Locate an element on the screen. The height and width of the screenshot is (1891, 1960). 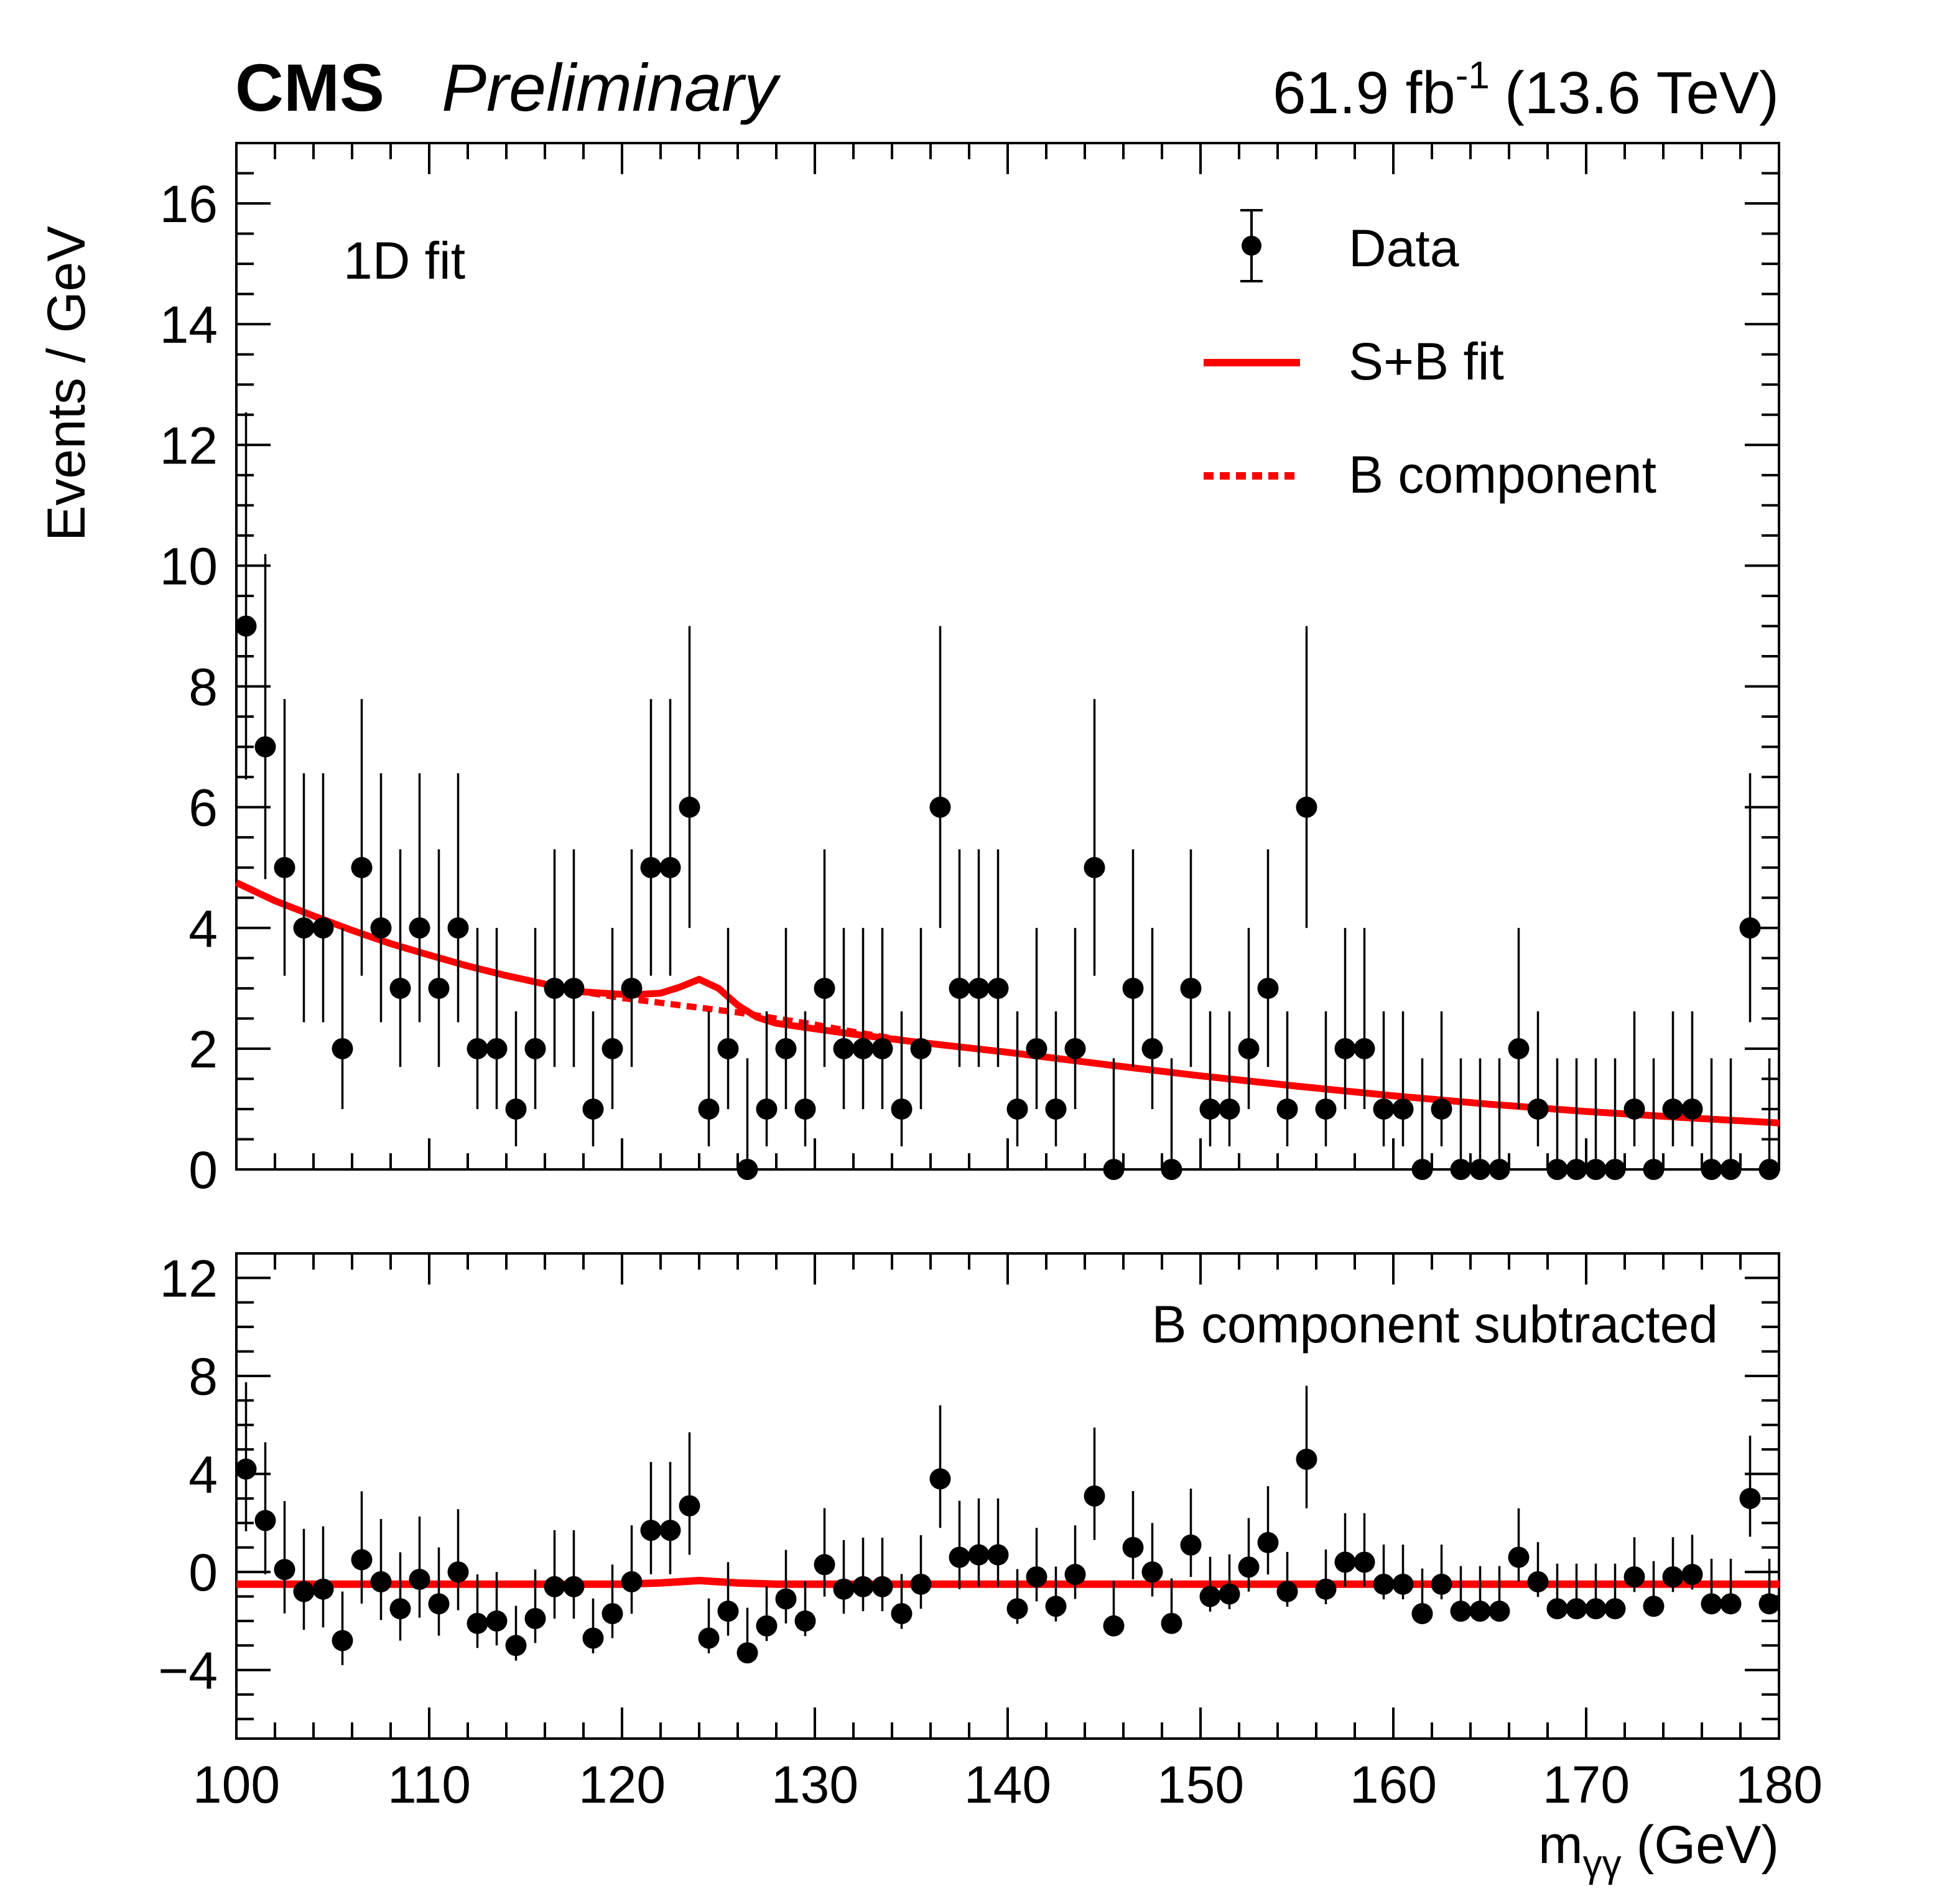
ratio-x-tick-label: 120 is located at coordinates (622, 1784).